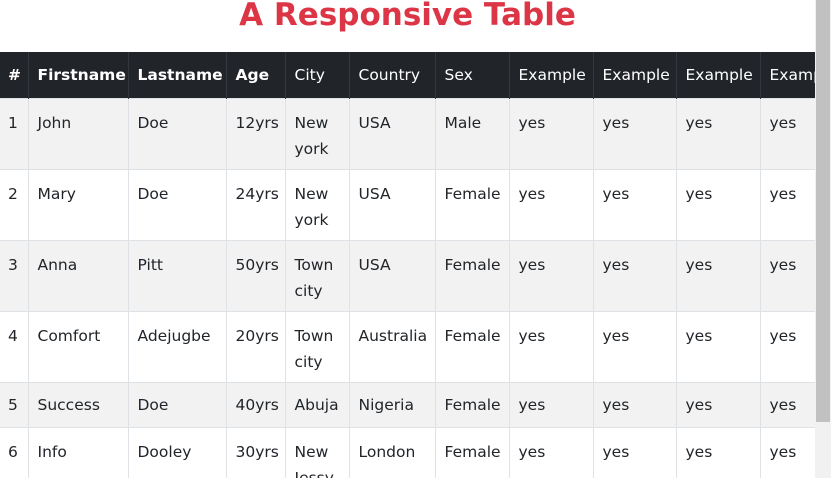 The image size is (831, 478). What do you see at coordinates (256, 133) in the screenshot?
I see `cell-age: 12yrs` at bounding box center [256, 133].